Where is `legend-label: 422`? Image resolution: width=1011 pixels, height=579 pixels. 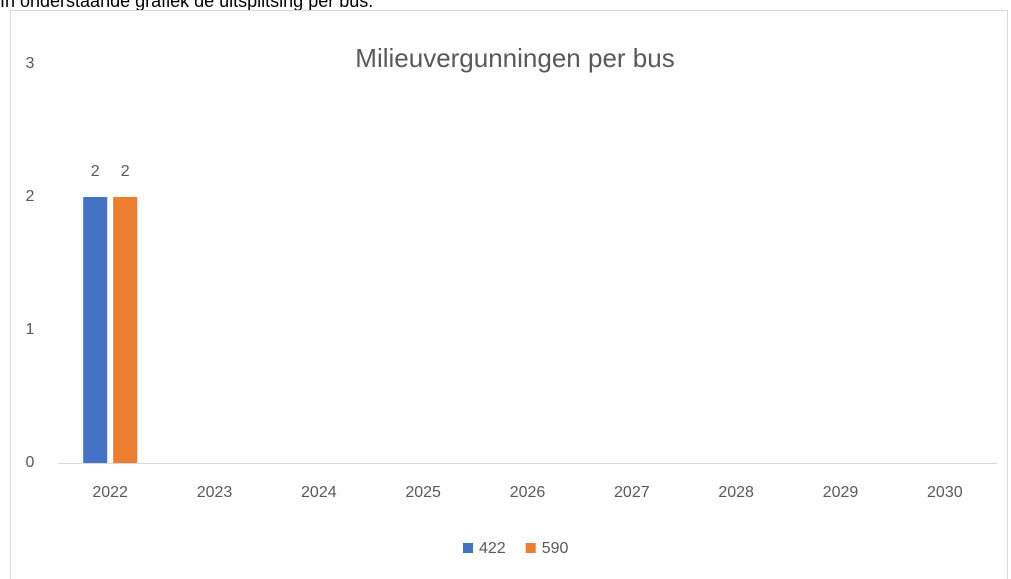
legend-label: 422 is located at coordinates (492, 548).